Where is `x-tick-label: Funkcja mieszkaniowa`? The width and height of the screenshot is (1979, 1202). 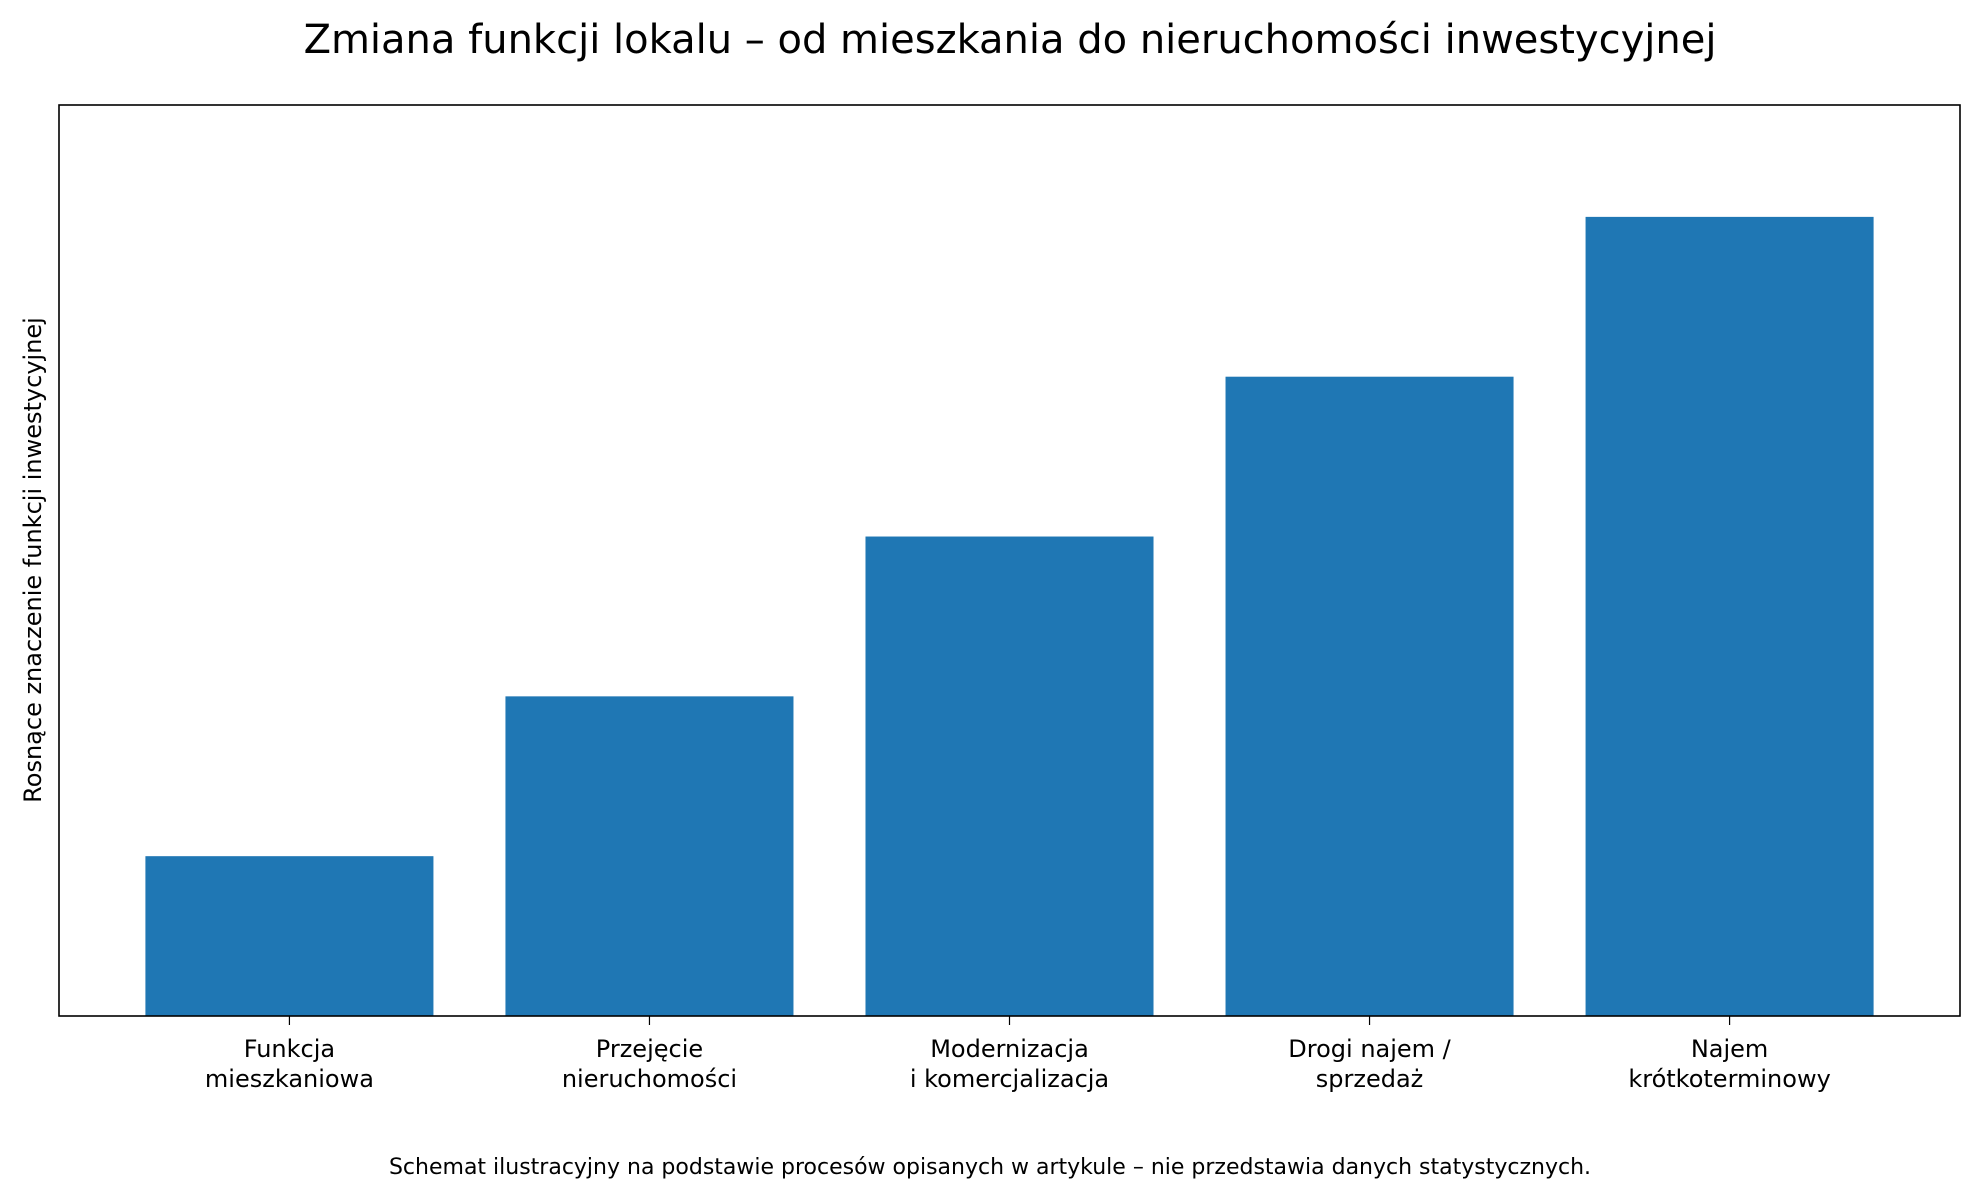
x-tick-label: Funkcja mieszkaniowa is located at coordinates (289, 1064).